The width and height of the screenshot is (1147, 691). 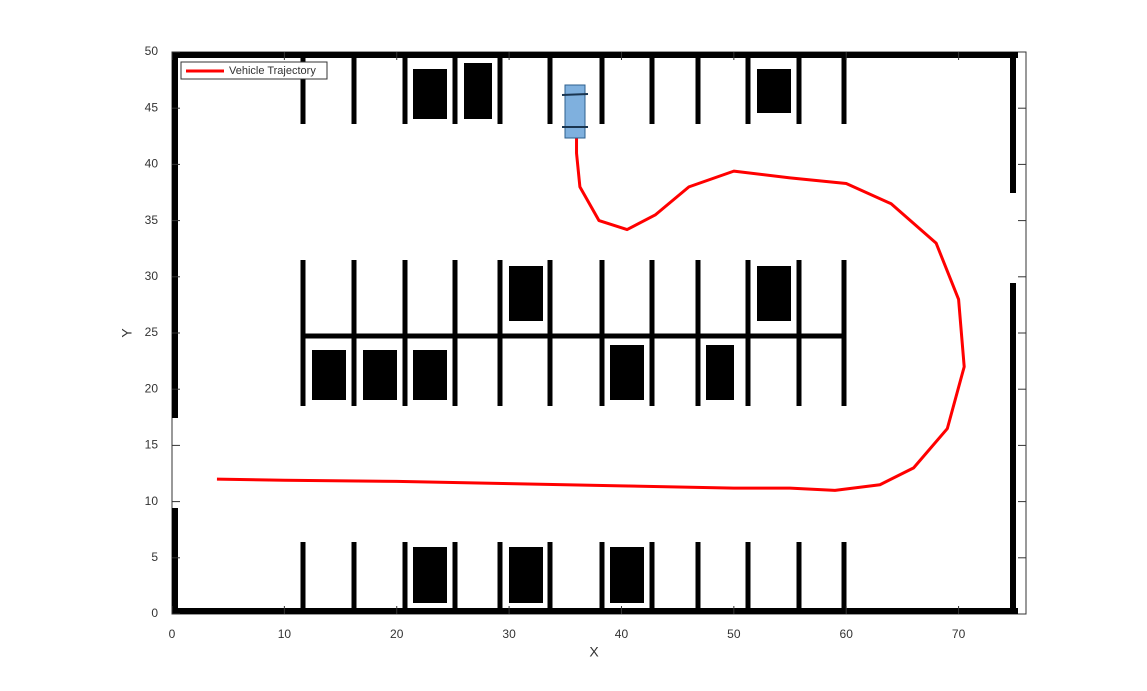 I want to click on y-tick-label: 0, so click(x=154, y=613).